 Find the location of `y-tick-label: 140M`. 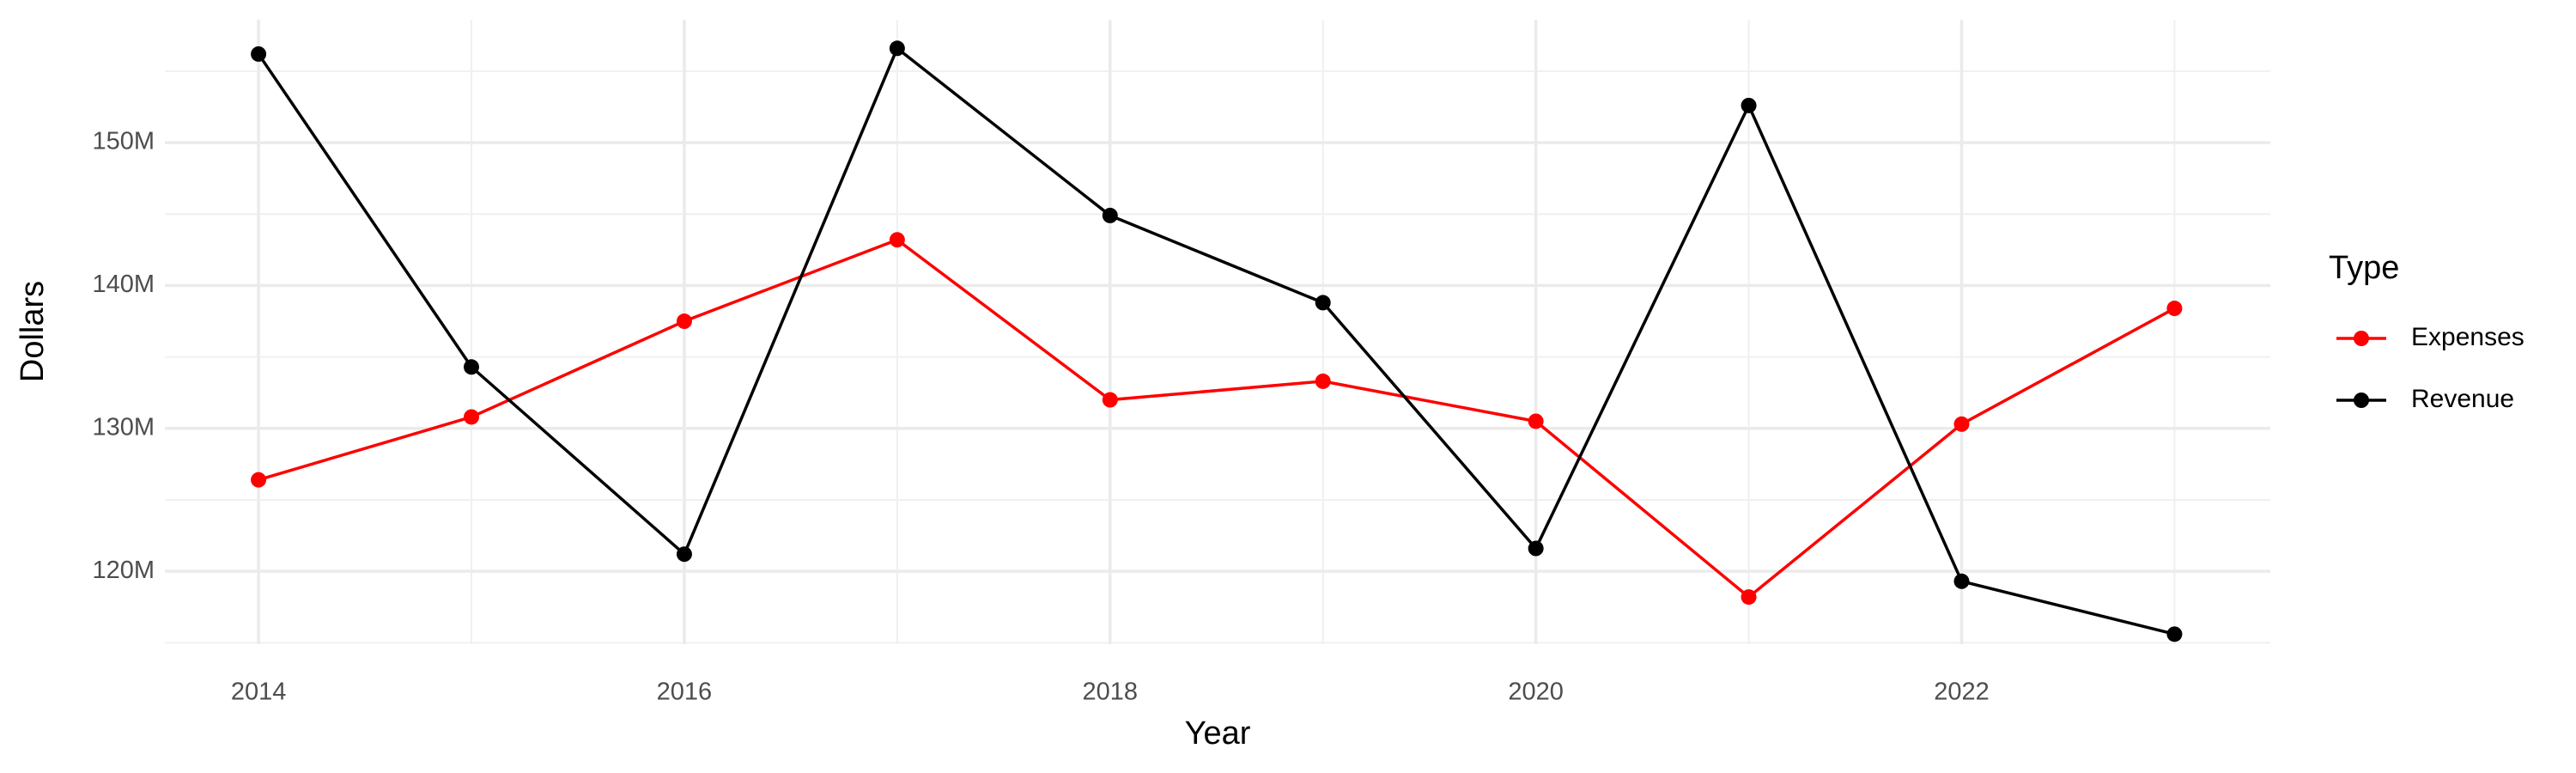

y-tick-label: 140M is located at coordinates (123, 284).